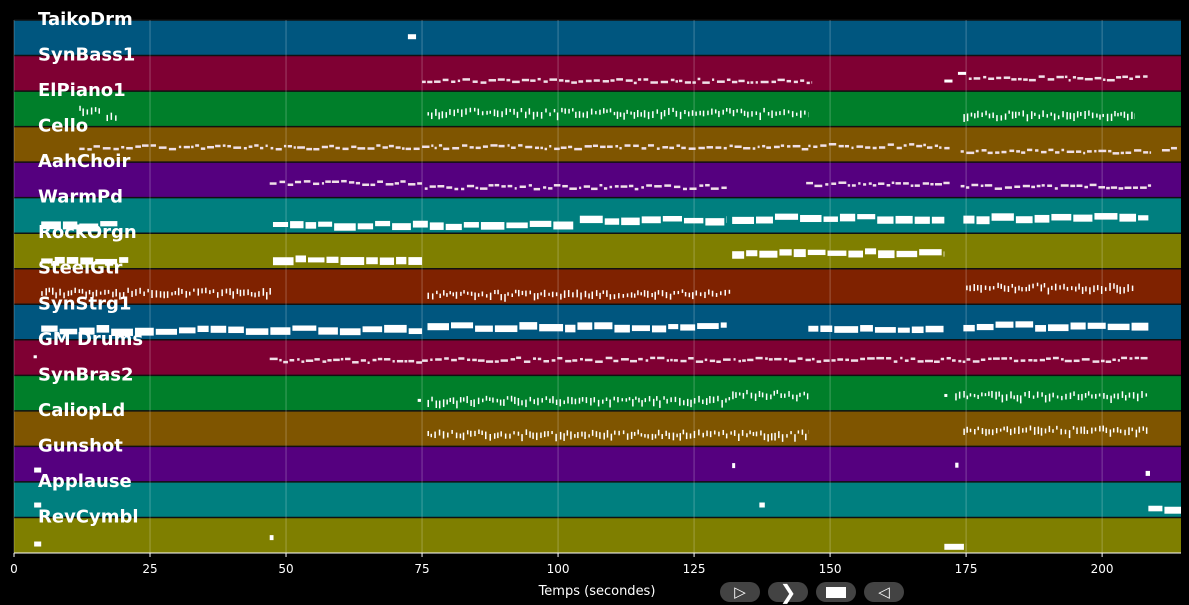 Image resolution: width=1189 pixels, height=605 pixels. I want to click on track-label: SynBras2, so click(86, 374).